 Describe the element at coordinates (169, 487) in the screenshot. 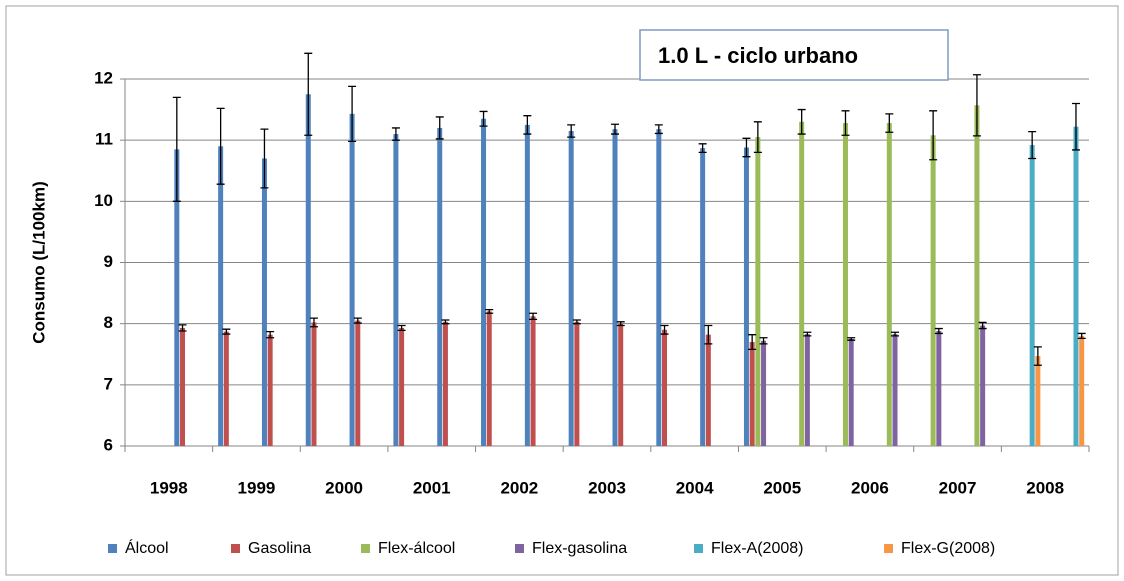

I see `x-tick-label: 1998` at that location.